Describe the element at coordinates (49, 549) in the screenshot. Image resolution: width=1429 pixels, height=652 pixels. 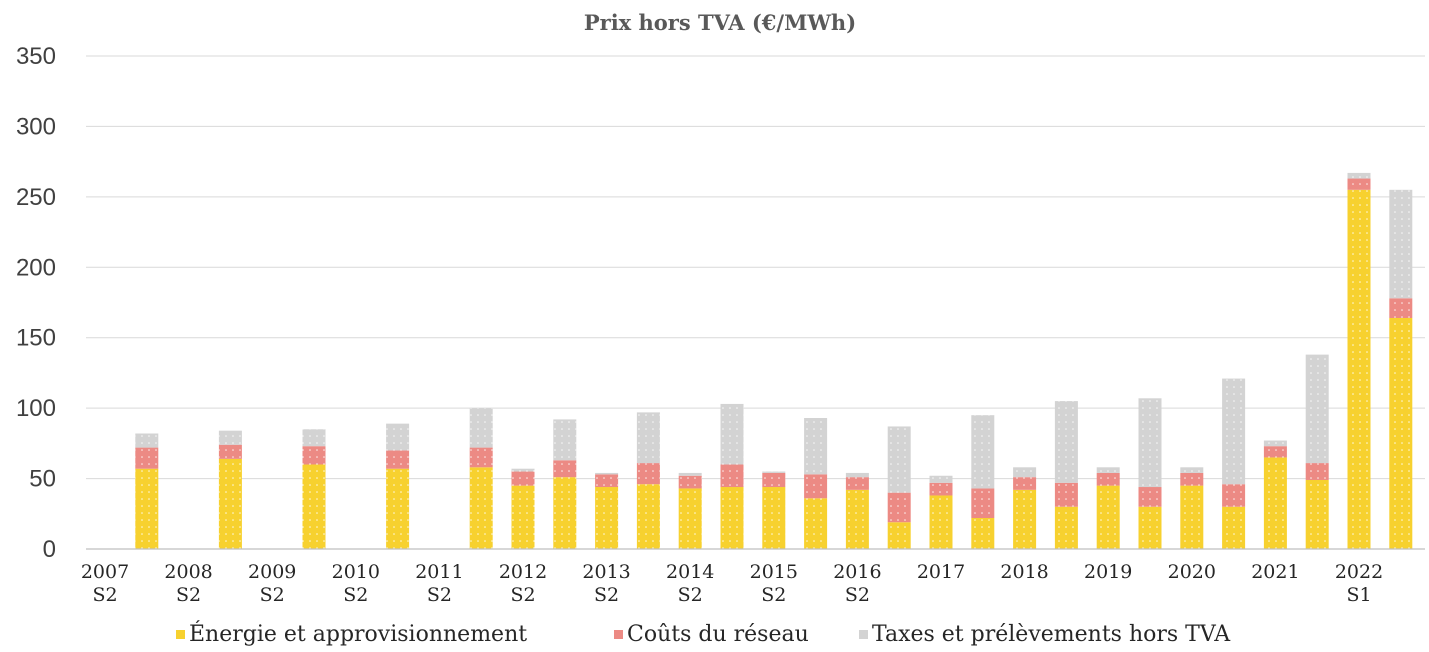
I see `y-tick-label: 0` at that location.